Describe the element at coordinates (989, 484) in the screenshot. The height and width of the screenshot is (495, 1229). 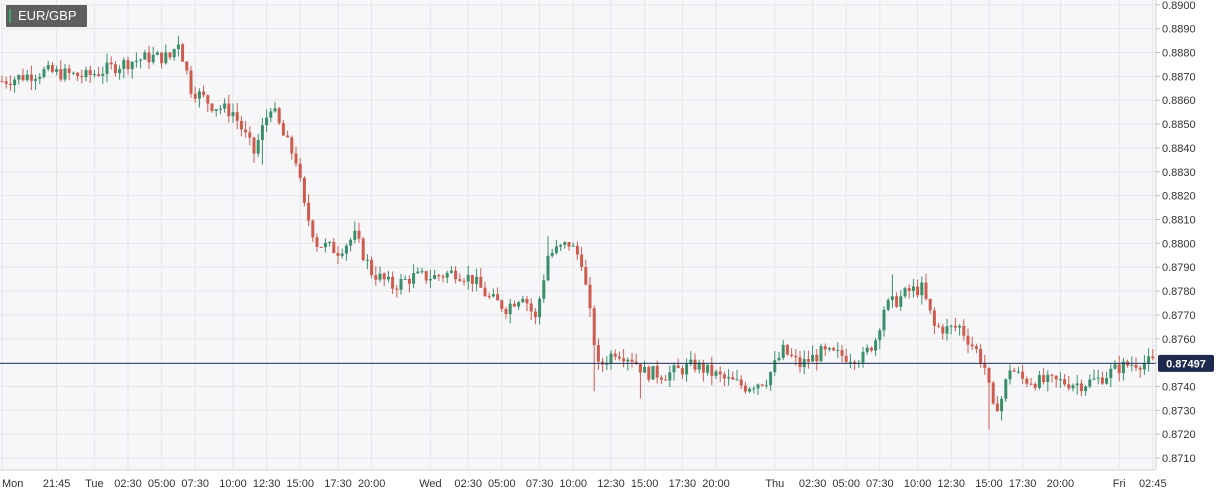
I see `x-tick-label: 15:00` at that location.